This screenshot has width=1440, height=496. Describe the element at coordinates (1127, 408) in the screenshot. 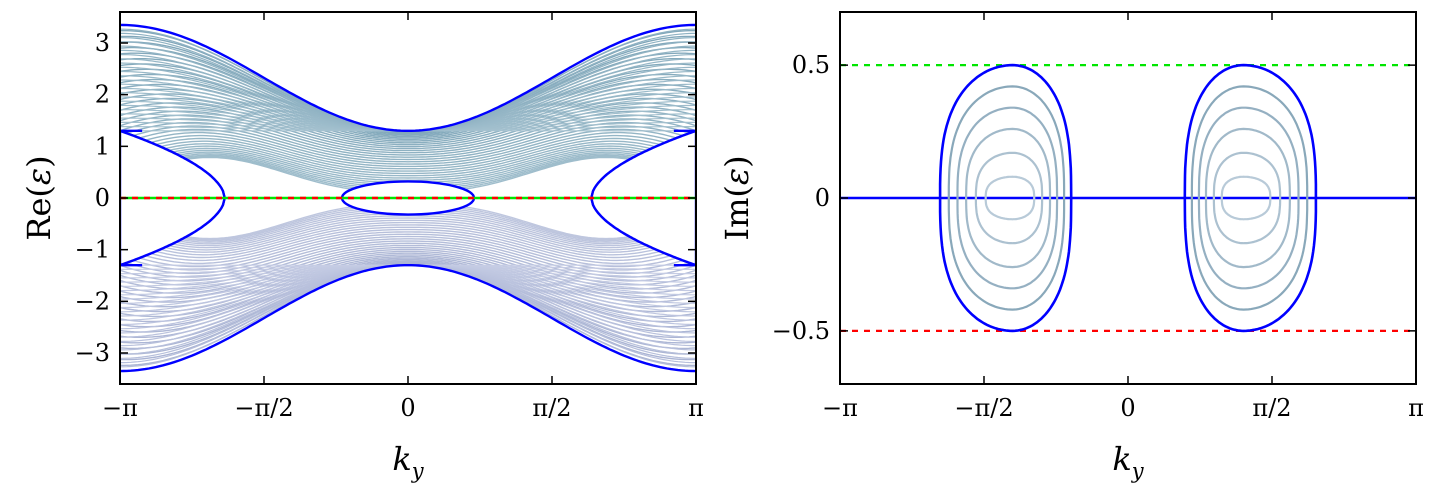

I see `1-x-tick-label: 0` at that location.